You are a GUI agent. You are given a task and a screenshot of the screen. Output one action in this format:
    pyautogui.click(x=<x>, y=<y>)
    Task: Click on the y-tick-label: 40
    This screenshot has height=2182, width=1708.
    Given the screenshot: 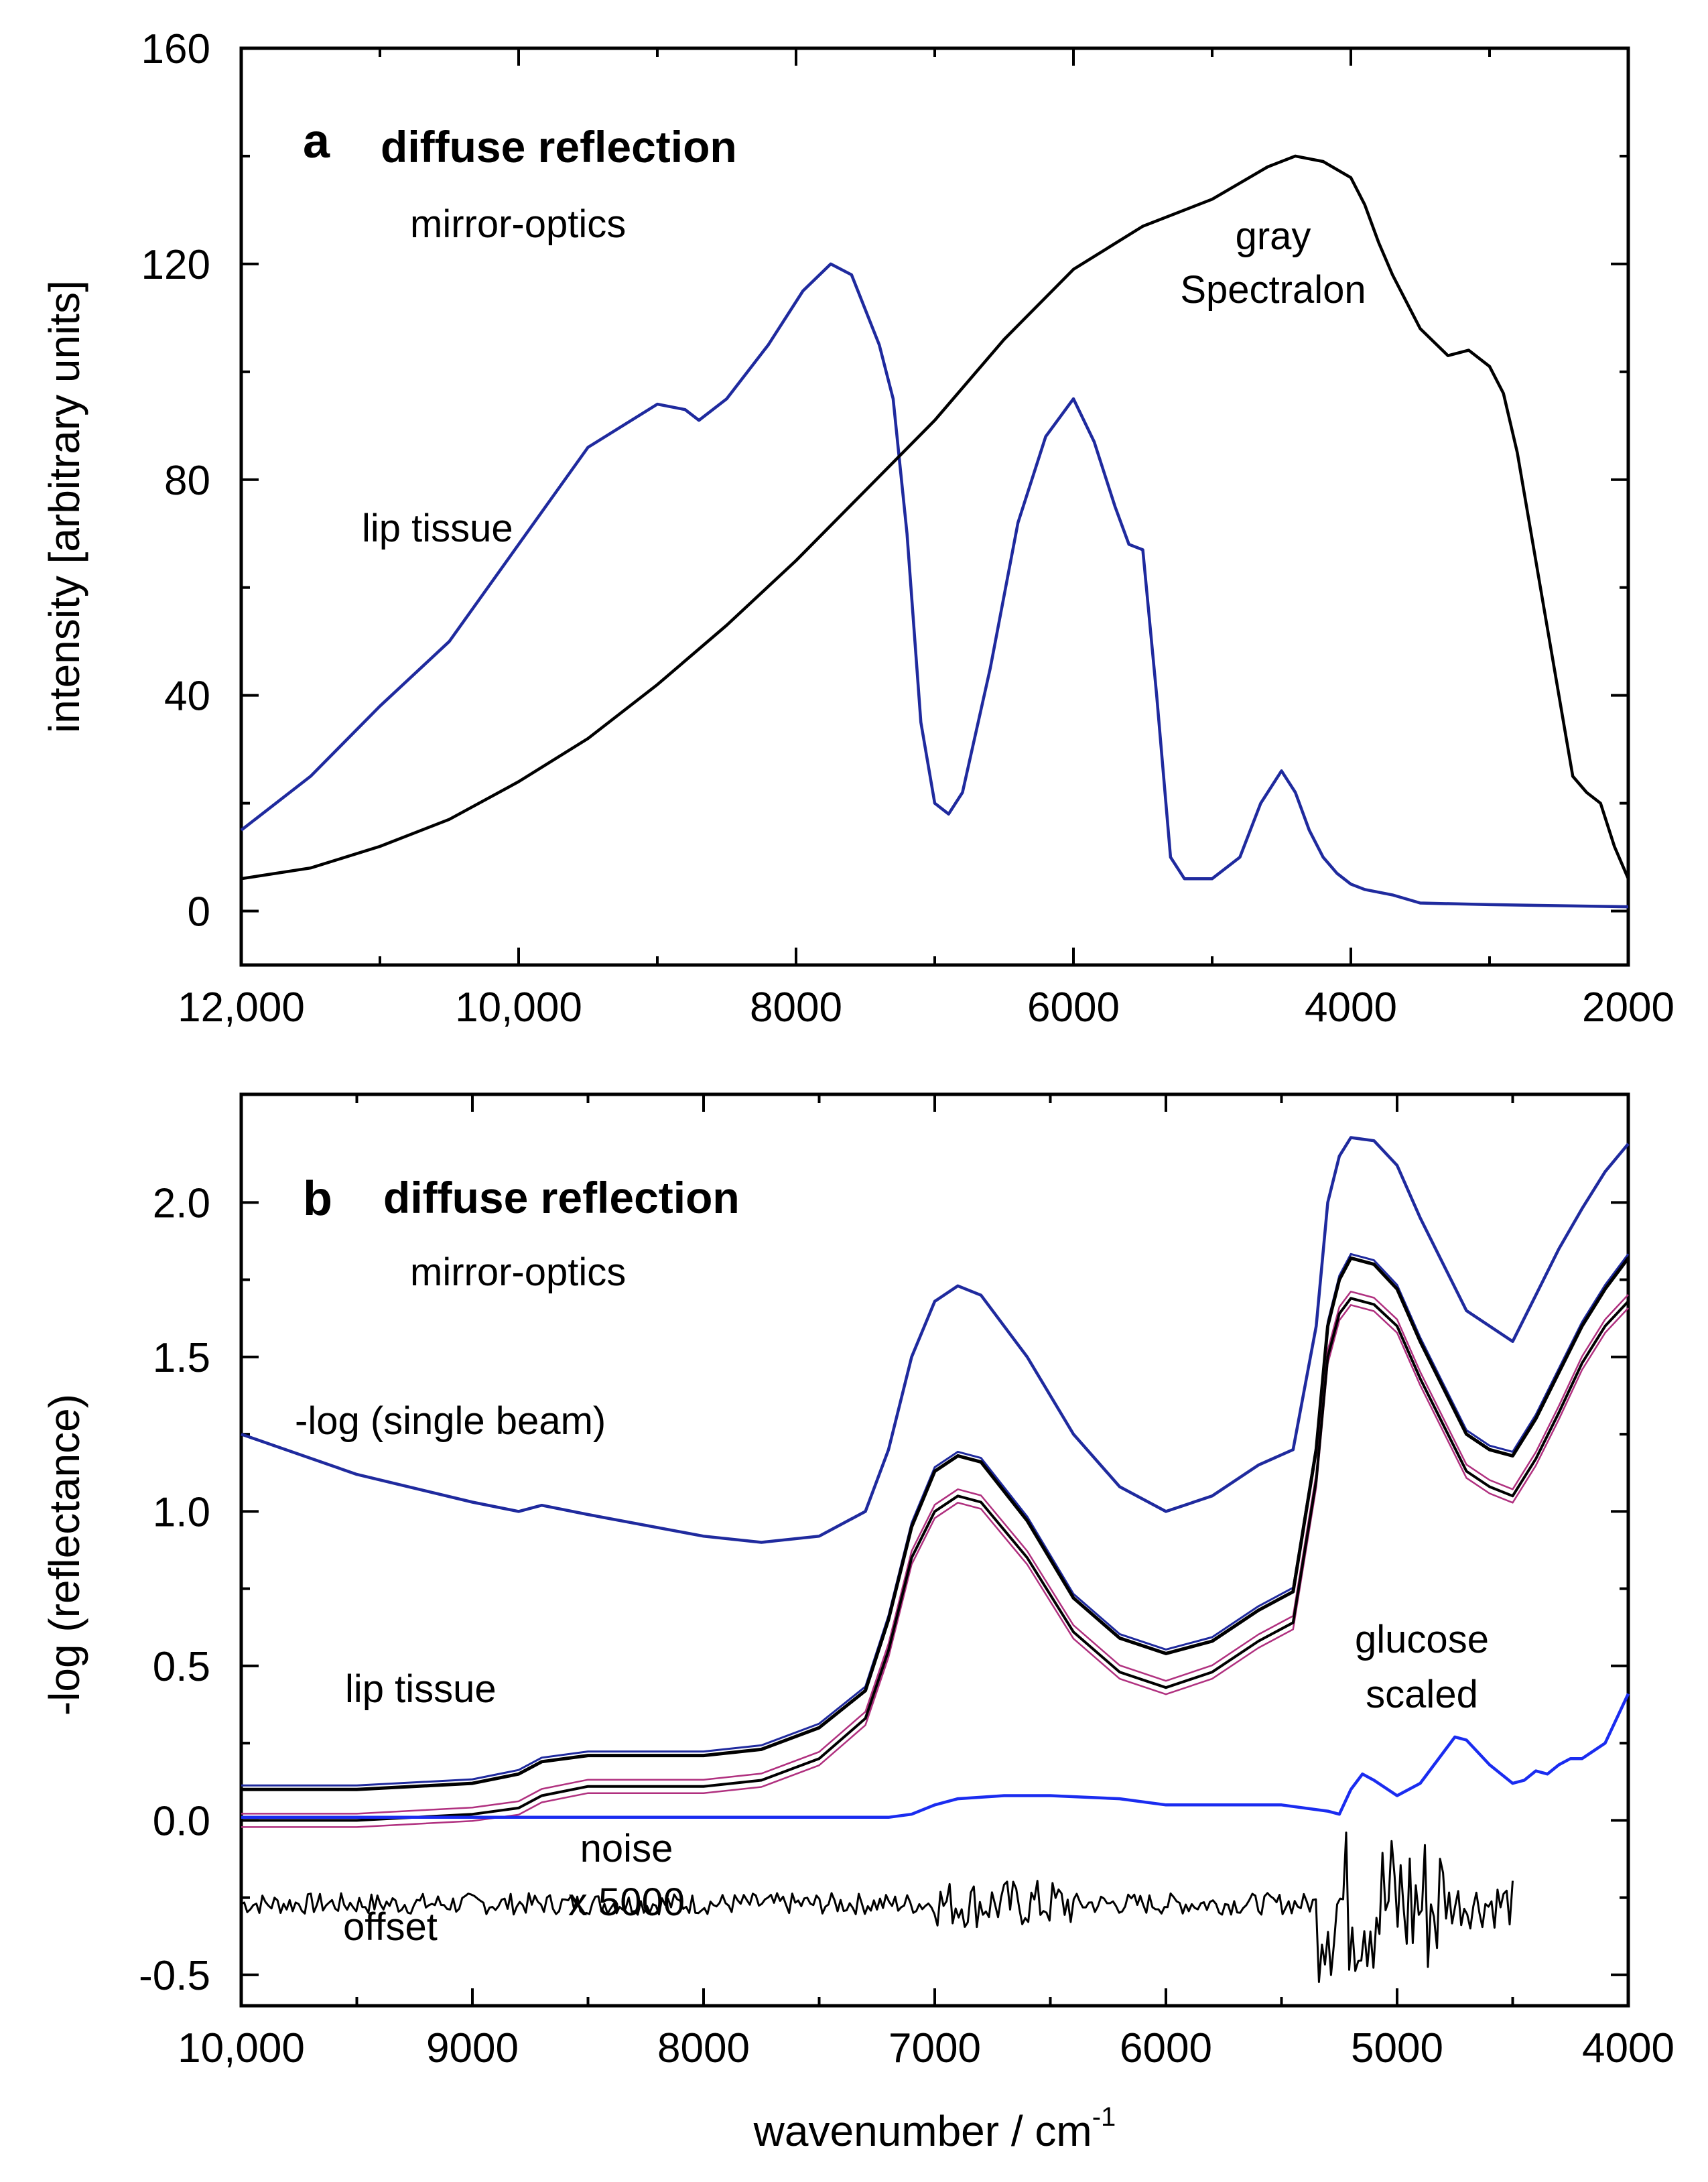 What is the action you would take?
    pyautogui.click(x=187, y=696)
    